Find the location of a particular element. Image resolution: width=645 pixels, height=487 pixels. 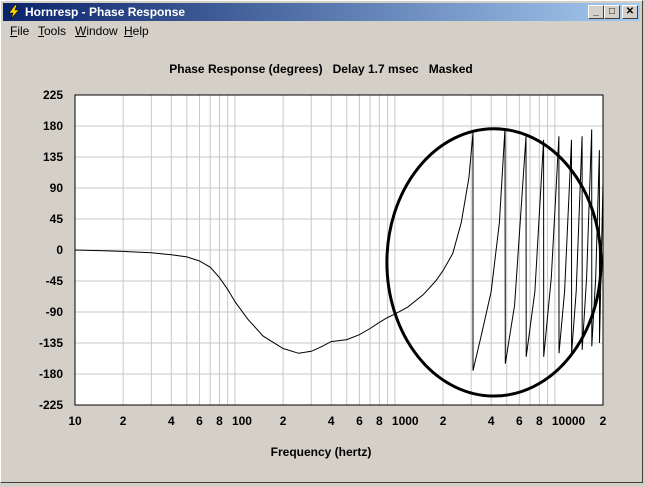

menu-tools: Tools is located at coordinates (52, 31).